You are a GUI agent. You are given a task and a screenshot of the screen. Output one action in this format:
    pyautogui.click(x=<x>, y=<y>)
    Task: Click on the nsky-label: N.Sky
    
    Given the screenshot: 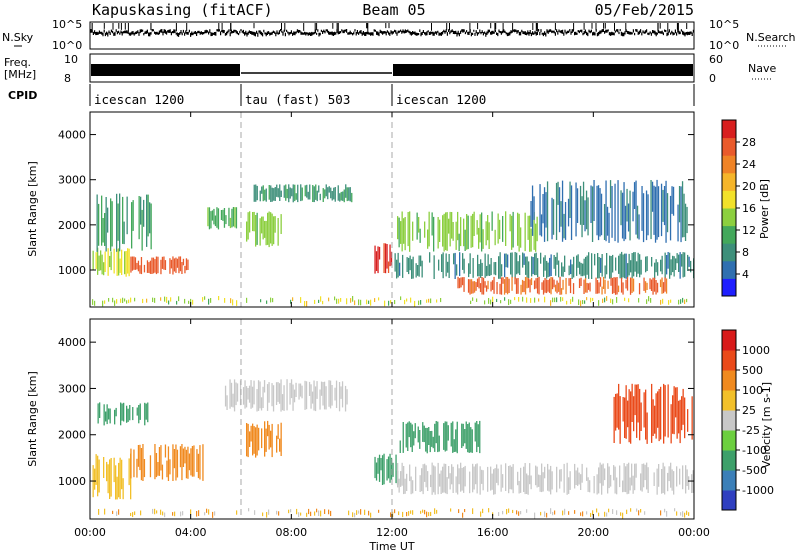 What is the action you would take?
    pyautogui.click(x=18, y=37)
    